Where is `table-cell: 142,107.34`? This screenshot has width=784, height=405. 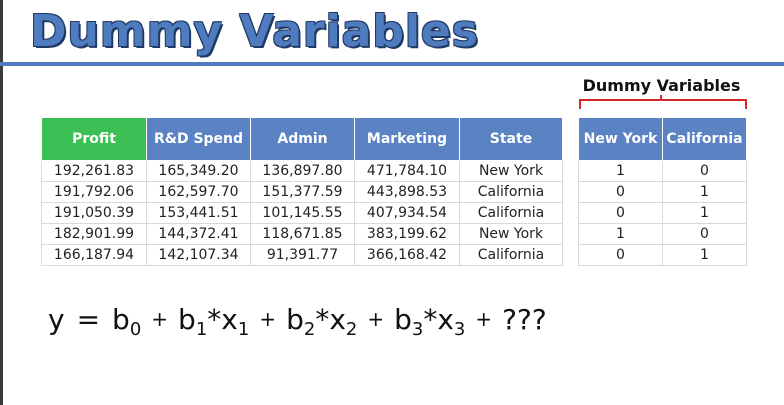
table-cell: 142,107.34 is located at coordinates (198, 255).